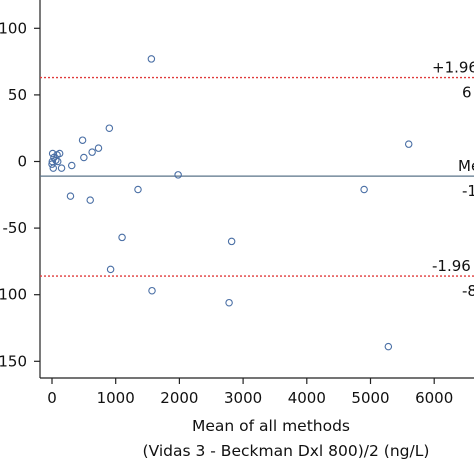 The height and width of the screenshot is (474, 474). Describe the element at coordinates (13, 361) in the screenshot. I see `y-tick-label: 150` at that location.